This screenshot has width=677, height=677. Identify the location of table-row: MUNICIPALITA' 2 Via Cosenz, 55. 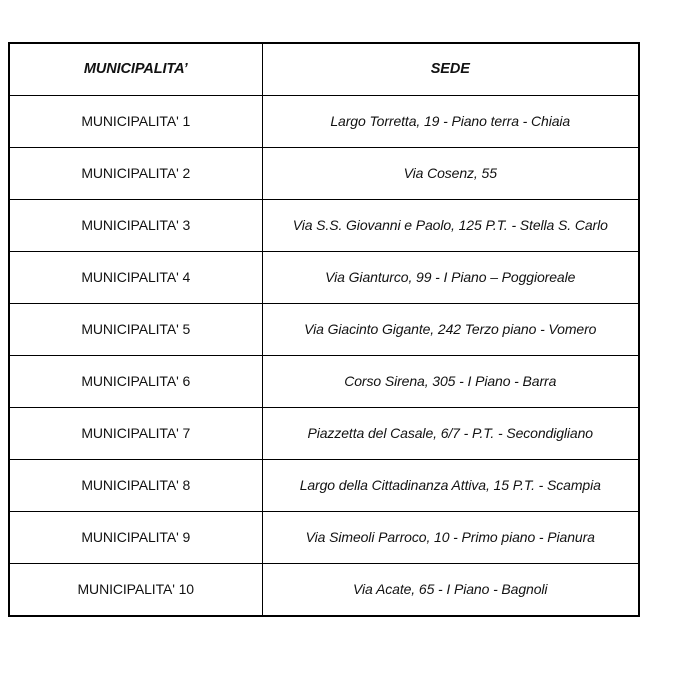
(324, 173).